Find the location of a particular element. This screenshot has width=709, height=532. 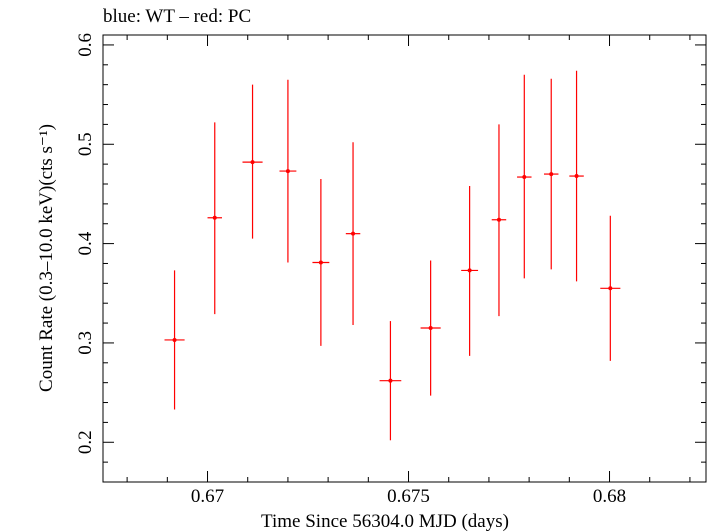

y-tick-label: 0.3 is located at coordinates (85, 343).